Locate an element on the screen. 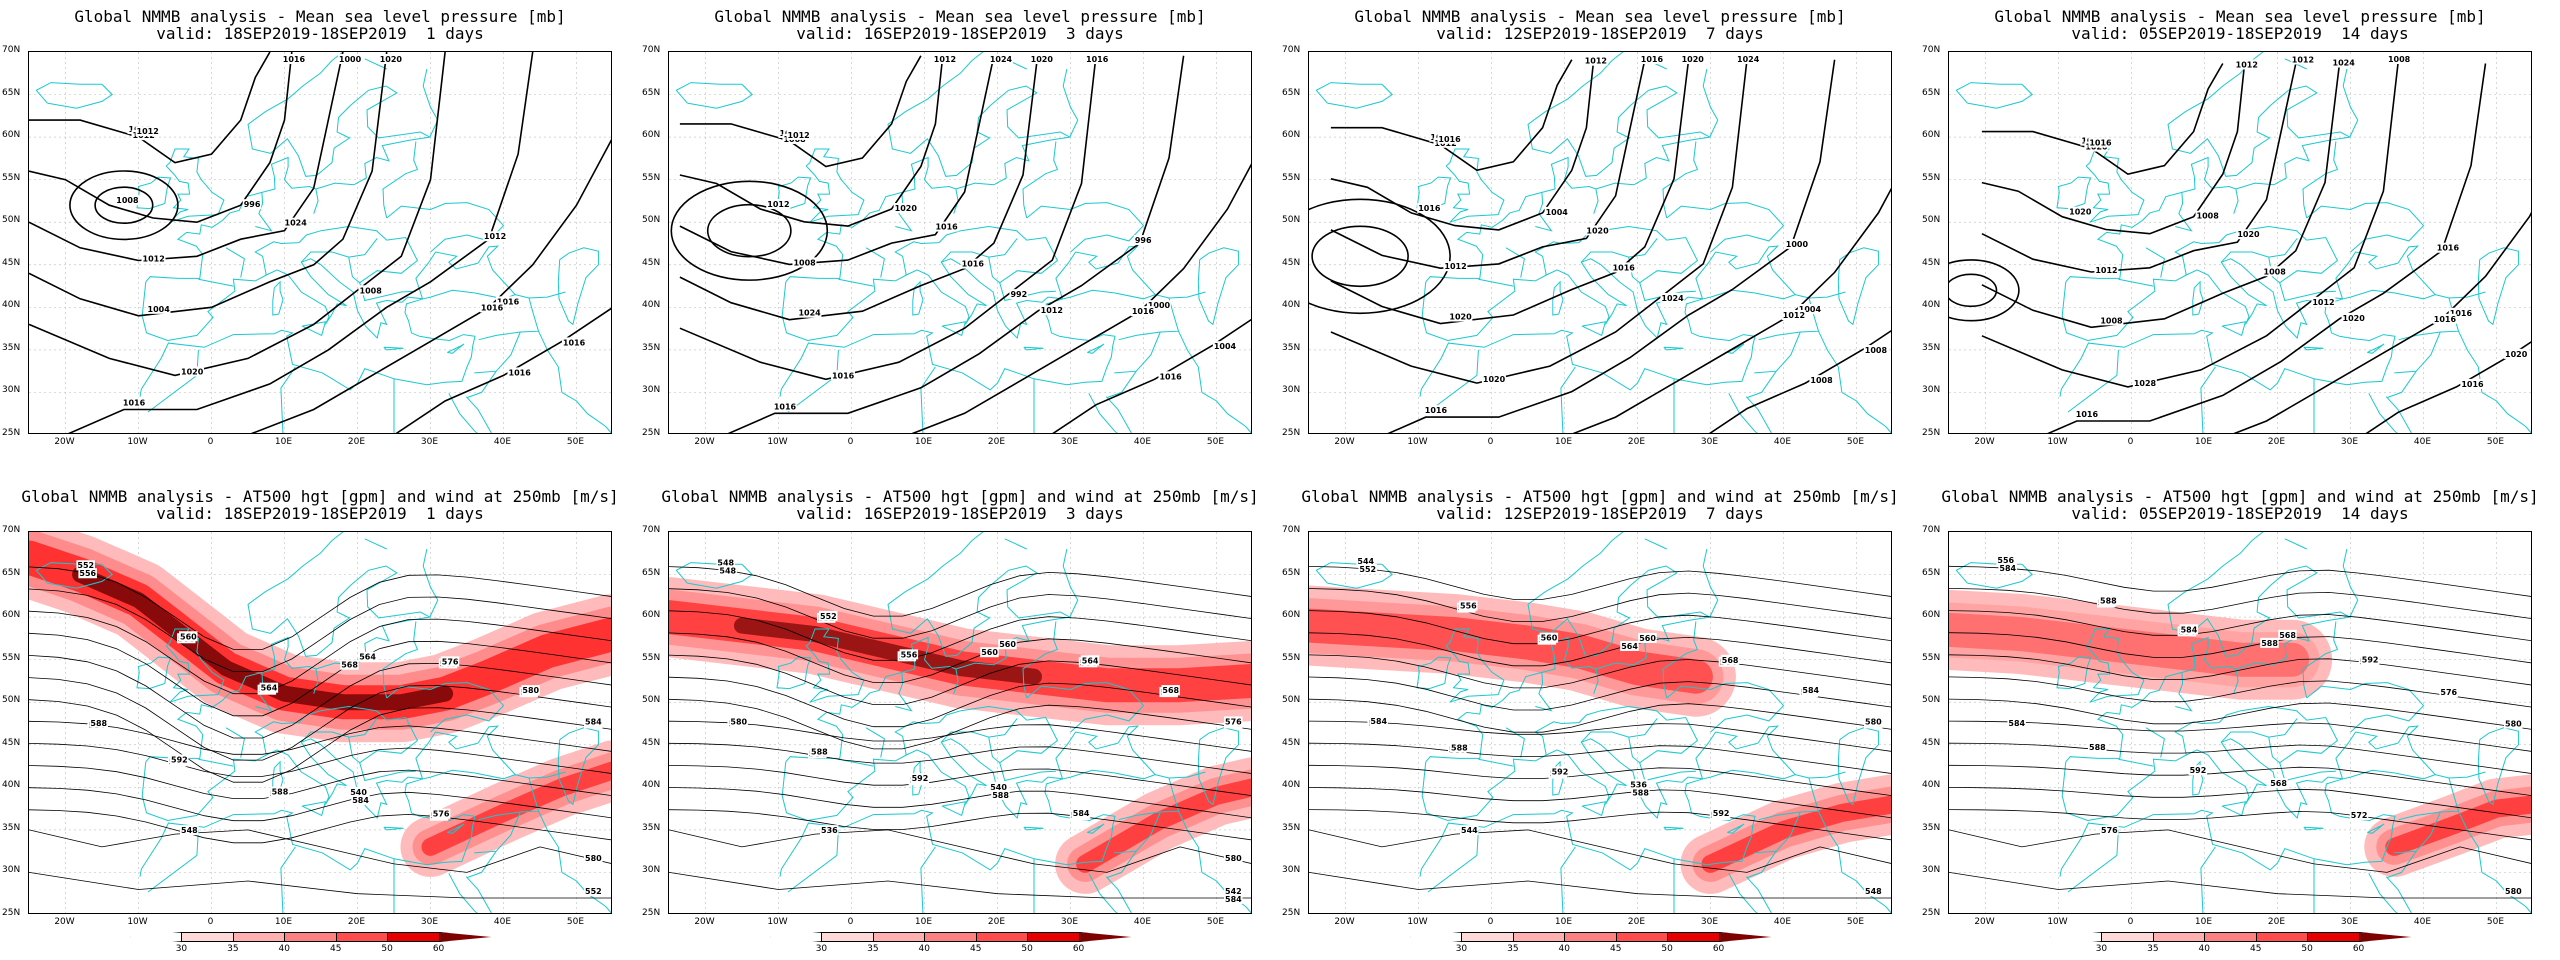 The image size is (2560, 960). contour-label: 548 is located at coordinates (727, 570).